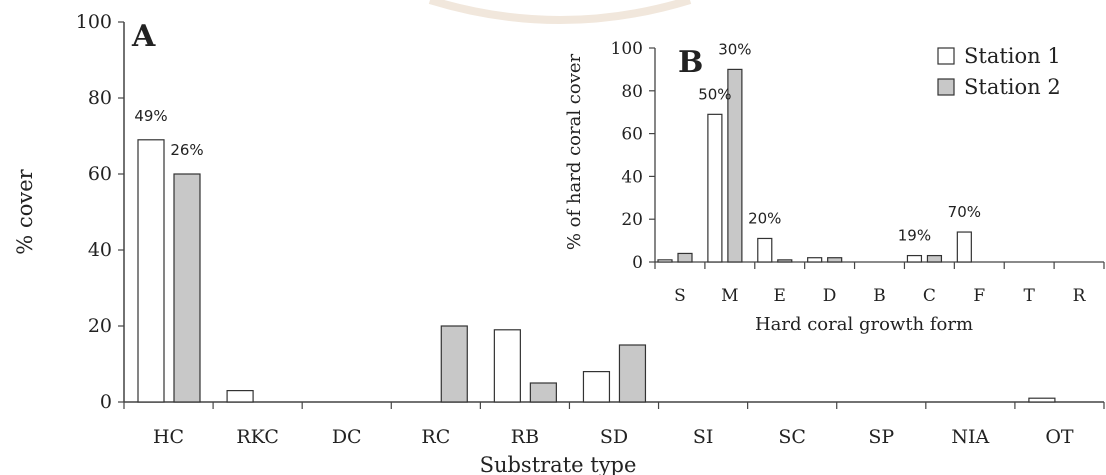 The image size is (1106, 475). What do you see at coordinates (558, 464) in the screenshot?
I see `main-x-axis-title: Substrate type` at bounding box center [558, 464].